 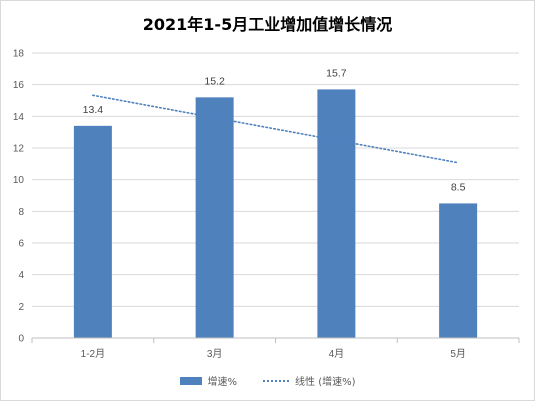 I want to click on y-tick-label: 16, so click(x=19, y=85).